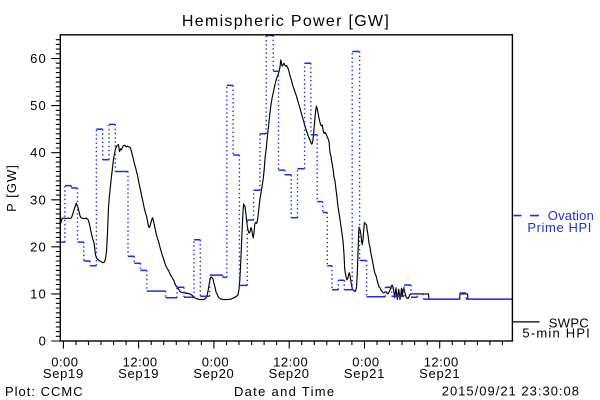 The height and width of the screenshot is (400, 600). What do you see at coordinates (38, 58) in the screenshot?
I see `svg-text: 60` at bounding box center [38, 58].